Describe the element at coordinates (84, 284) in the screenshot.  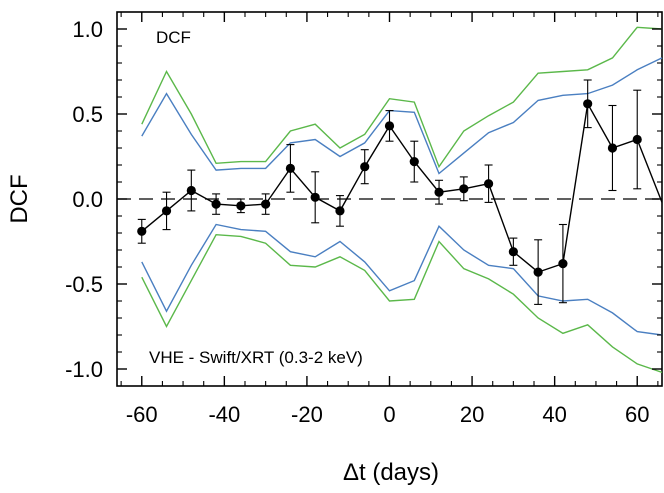
I see `y-tick-label: -0.5` at that location.